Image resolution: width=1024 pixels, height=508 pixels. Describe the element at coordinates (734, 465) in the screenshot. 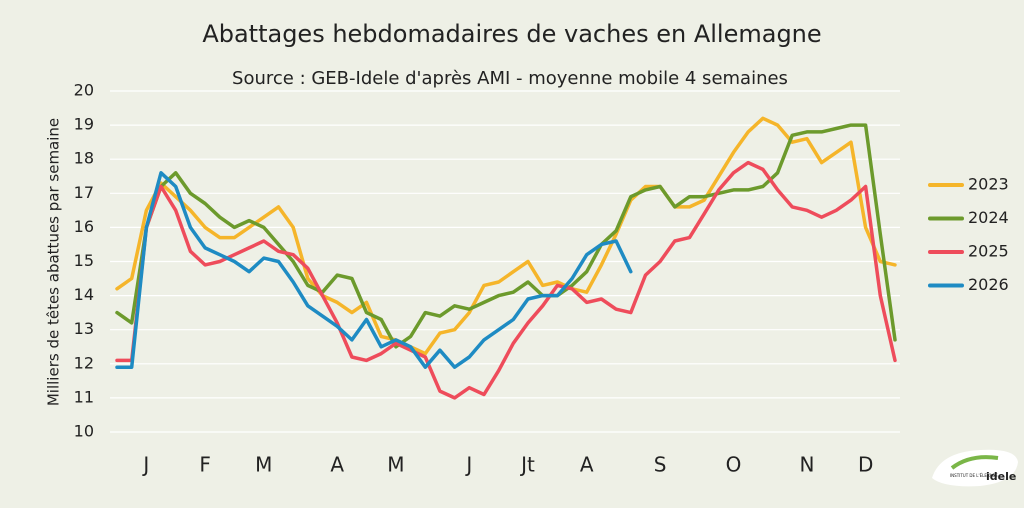

I see `x-tick-label: O` at that location.